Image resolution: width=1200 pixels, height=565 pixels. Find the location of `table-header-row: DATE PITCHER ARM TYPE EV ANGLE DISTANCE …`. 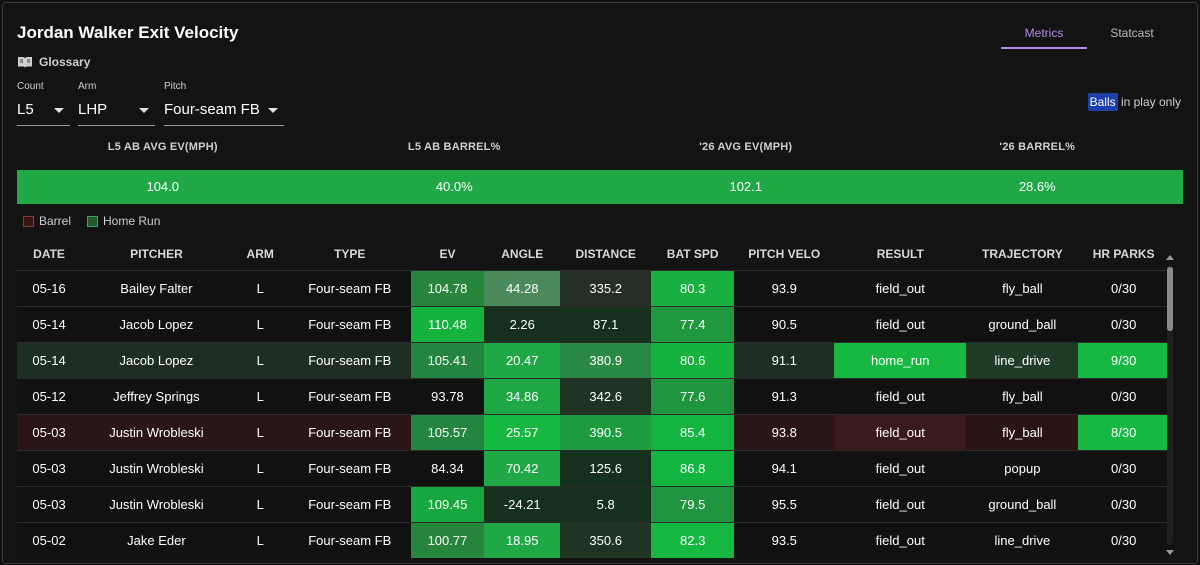

table-header-row: DATE PITCHER ARM TYPE EV ANGLE DISTANCE … is located at coordinates (593, 254).